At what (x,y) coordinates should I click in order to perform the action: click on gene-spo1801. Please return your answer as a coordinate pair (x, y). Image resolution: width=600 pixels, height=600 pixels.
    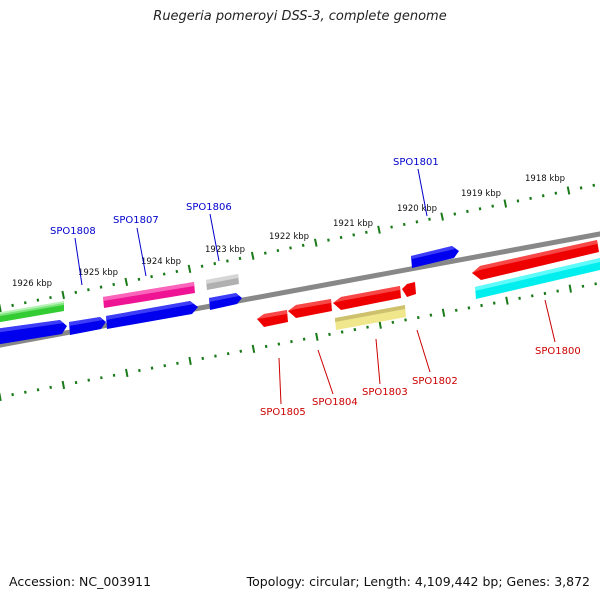
    Looking at the image, I should click on (435, 257).